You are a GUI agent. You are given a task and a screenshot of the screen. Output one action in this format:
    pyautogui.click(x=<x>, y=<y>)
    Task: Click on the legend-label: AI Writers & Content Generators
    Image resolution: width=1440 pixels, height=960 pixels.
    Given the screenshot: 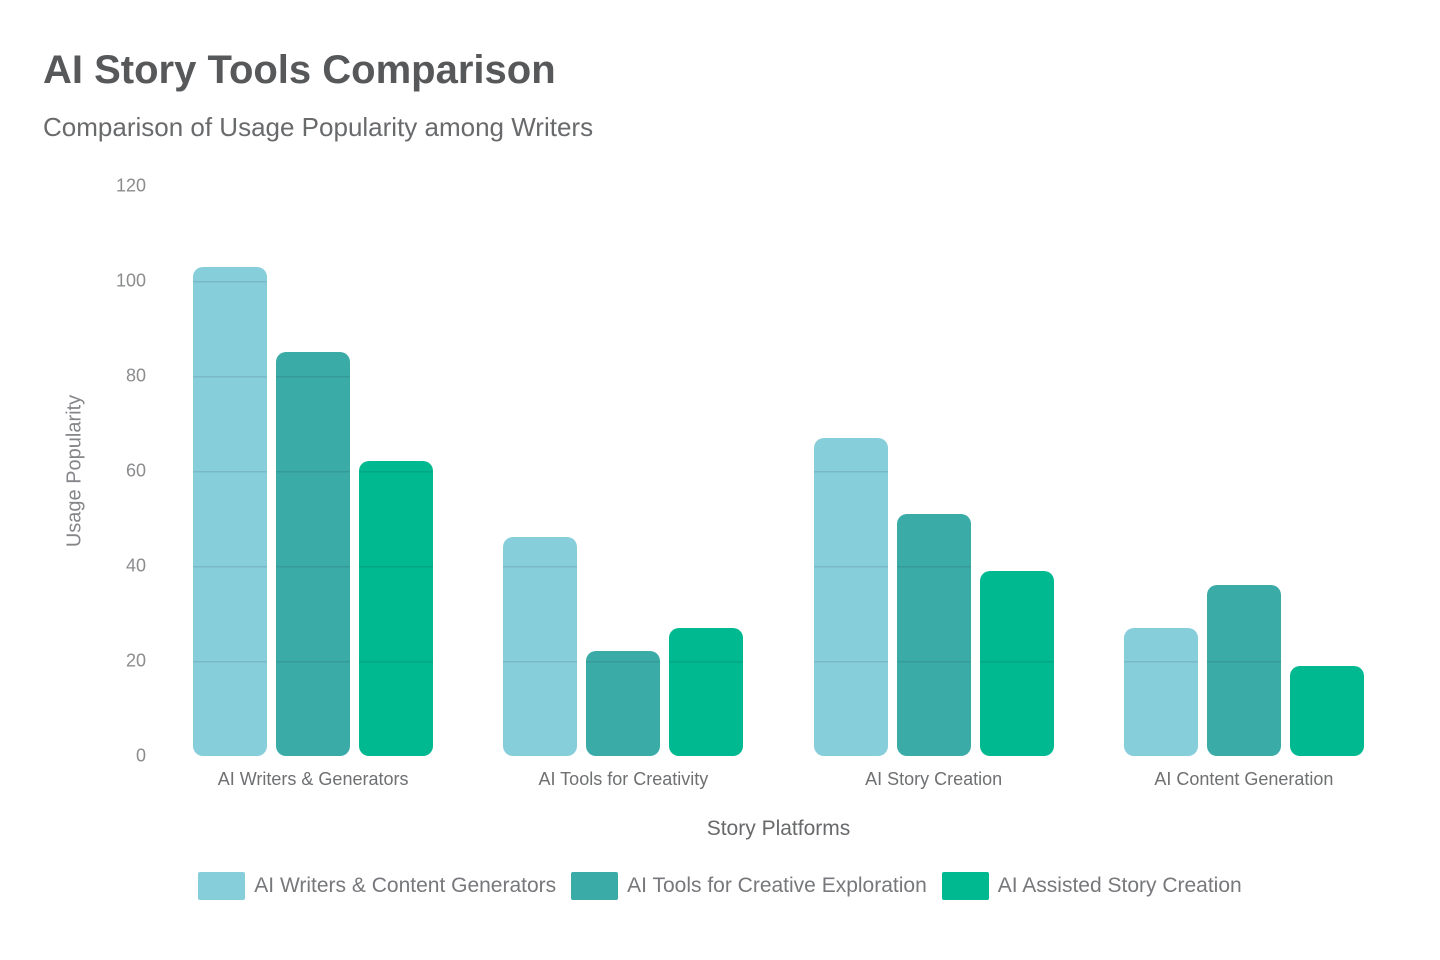 What is the action you would take?
    pyautogui.click(x=405, y=885)
    